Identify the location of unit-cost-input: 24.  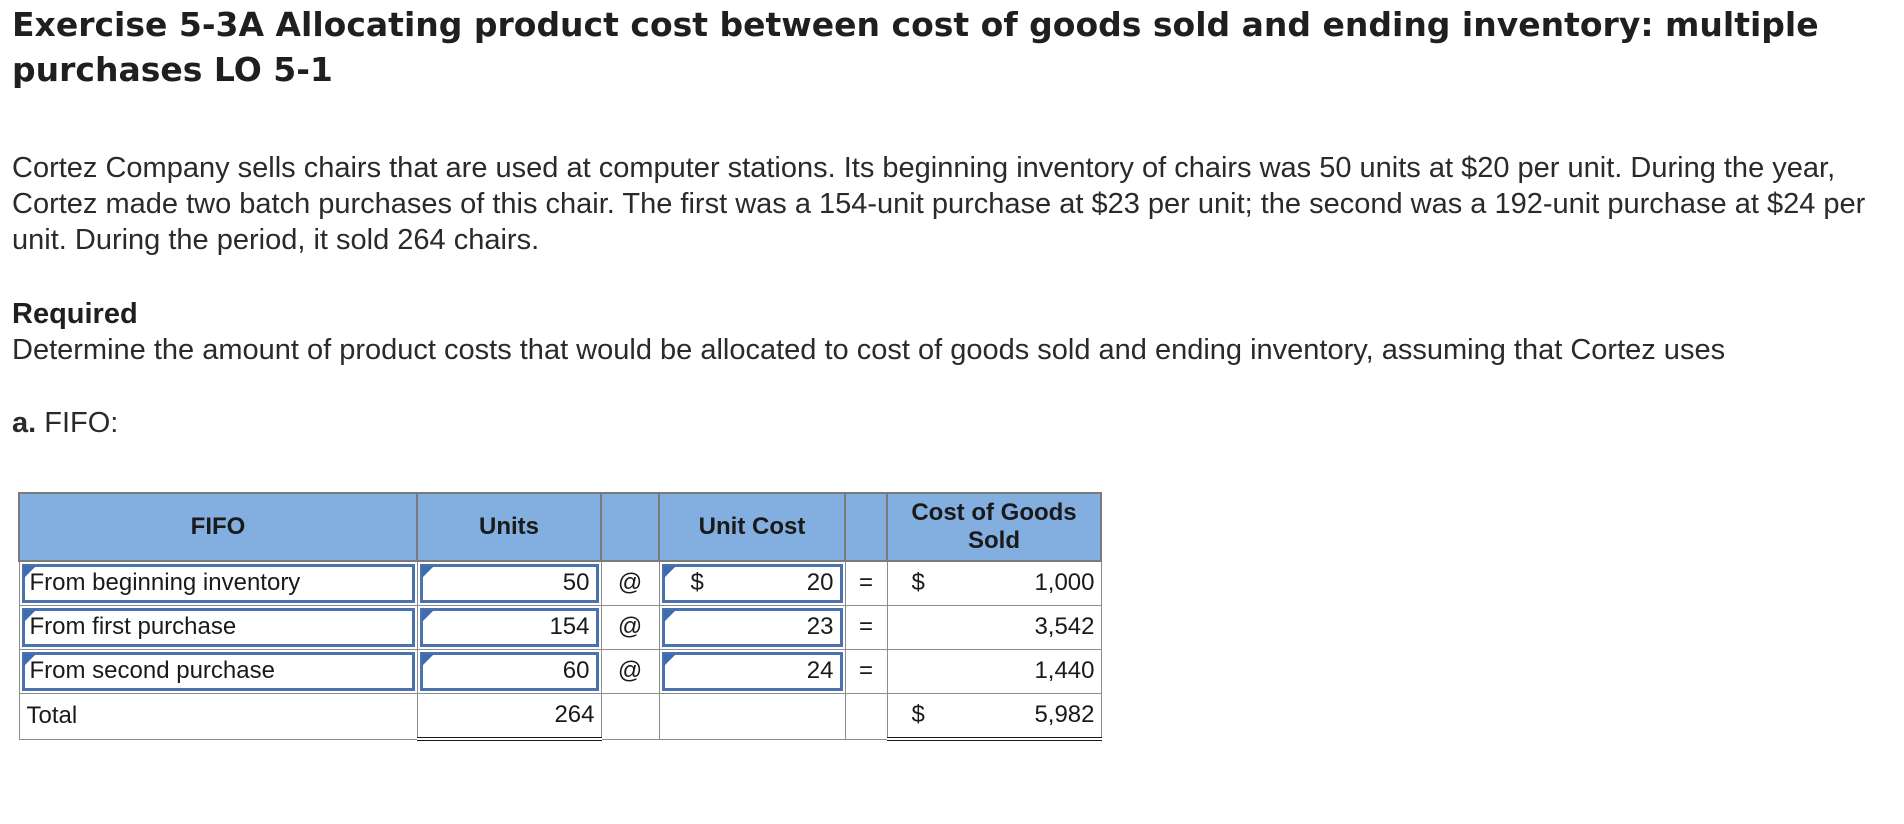
(752, 671).